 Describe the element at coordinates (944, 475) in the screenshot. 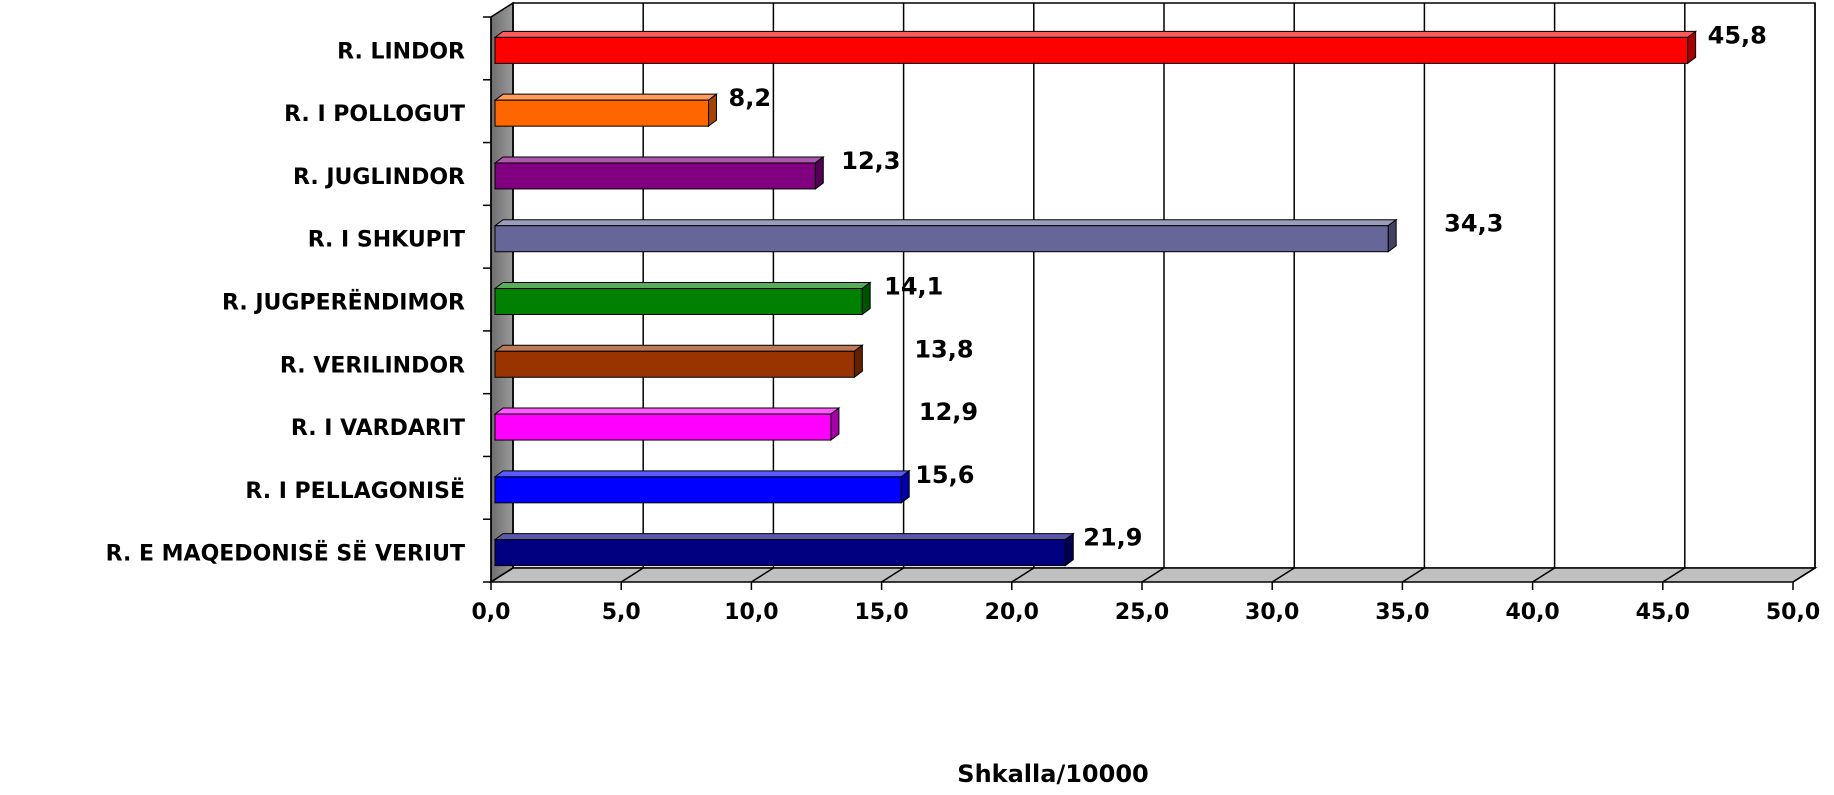

I see `data-label: 15,6` at that location.